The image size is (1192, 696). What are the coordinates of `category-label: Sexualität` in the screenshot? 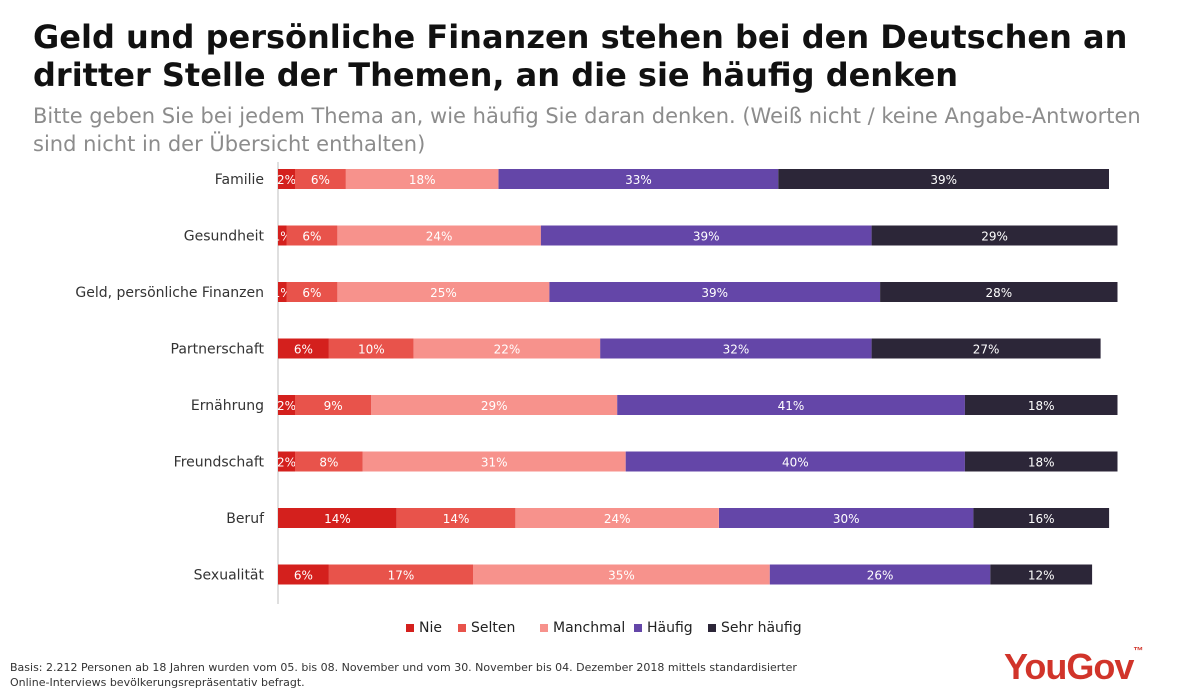 It's located at (229, 576).